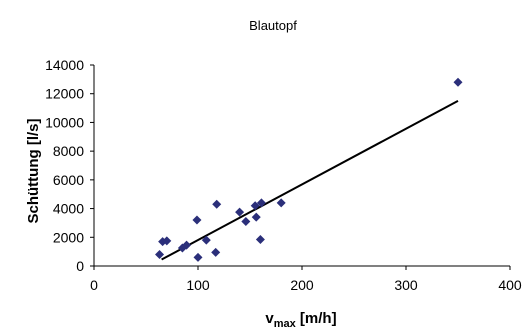 This screenshot has width=527, height=331. Describe the element at coordinates (316, 318) in the screenshot. I see `x-axis-title-unit: [m/h]` at that location.